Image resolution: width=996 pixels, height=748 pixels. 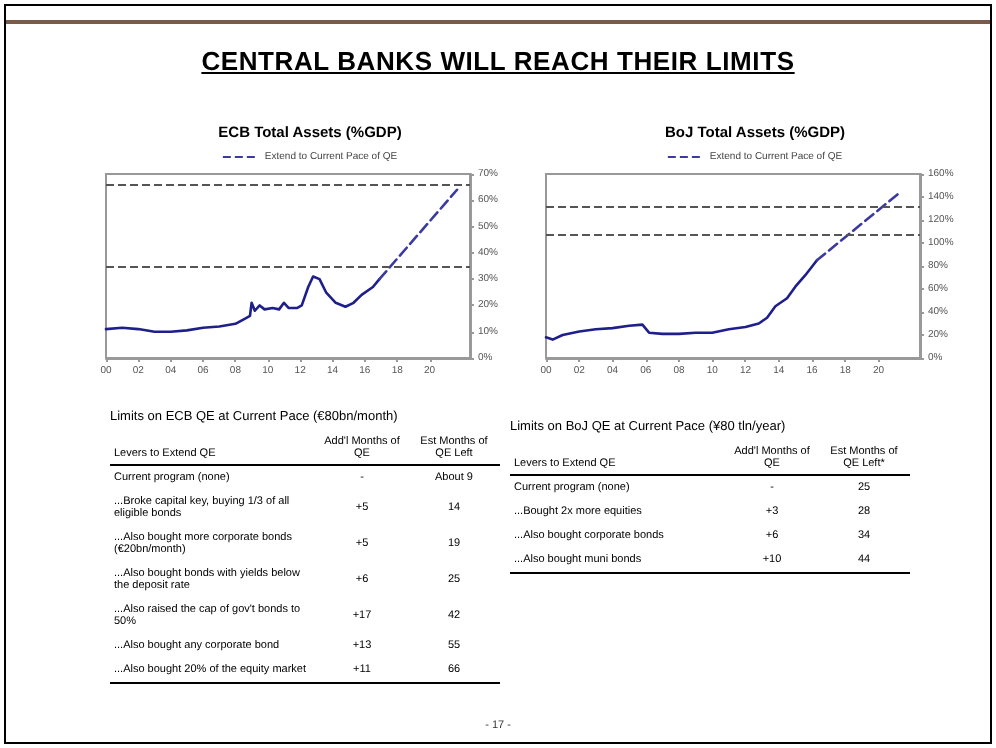 I want to click on text: CENTRAL BANKS WILL REACH THEIR LIMITS, so click(x=498, y=61).